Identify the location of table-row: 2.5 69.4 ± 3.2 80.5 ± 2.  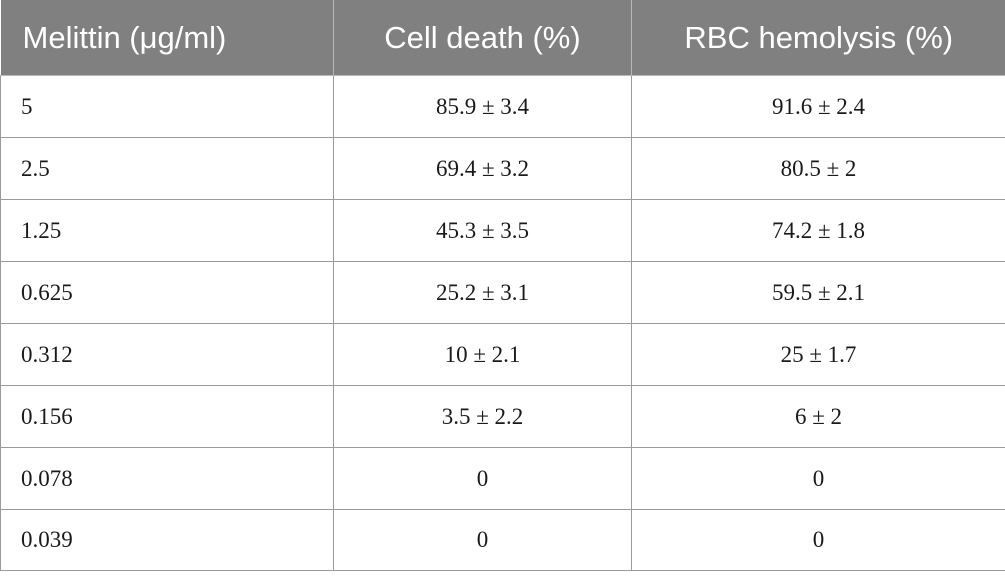
(502, 168).